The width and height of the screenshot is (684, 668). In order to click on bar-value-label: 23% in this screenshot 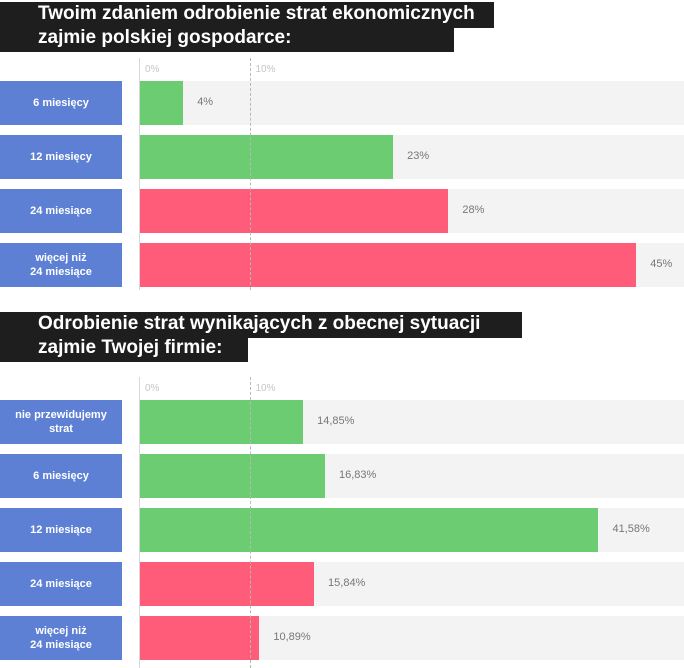, I will do `click(418, 156)`.